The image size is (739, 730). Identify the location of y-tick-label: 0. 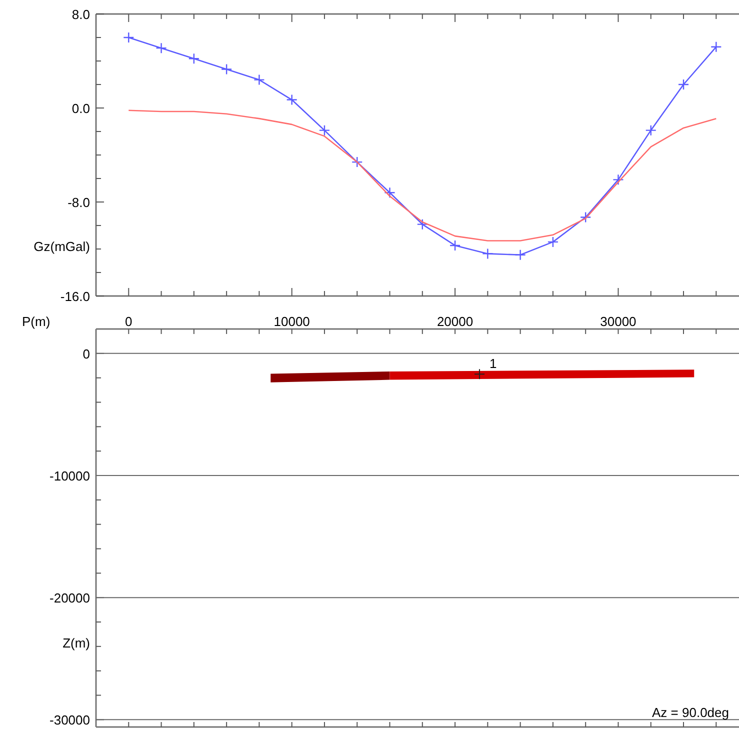
(86, 354).